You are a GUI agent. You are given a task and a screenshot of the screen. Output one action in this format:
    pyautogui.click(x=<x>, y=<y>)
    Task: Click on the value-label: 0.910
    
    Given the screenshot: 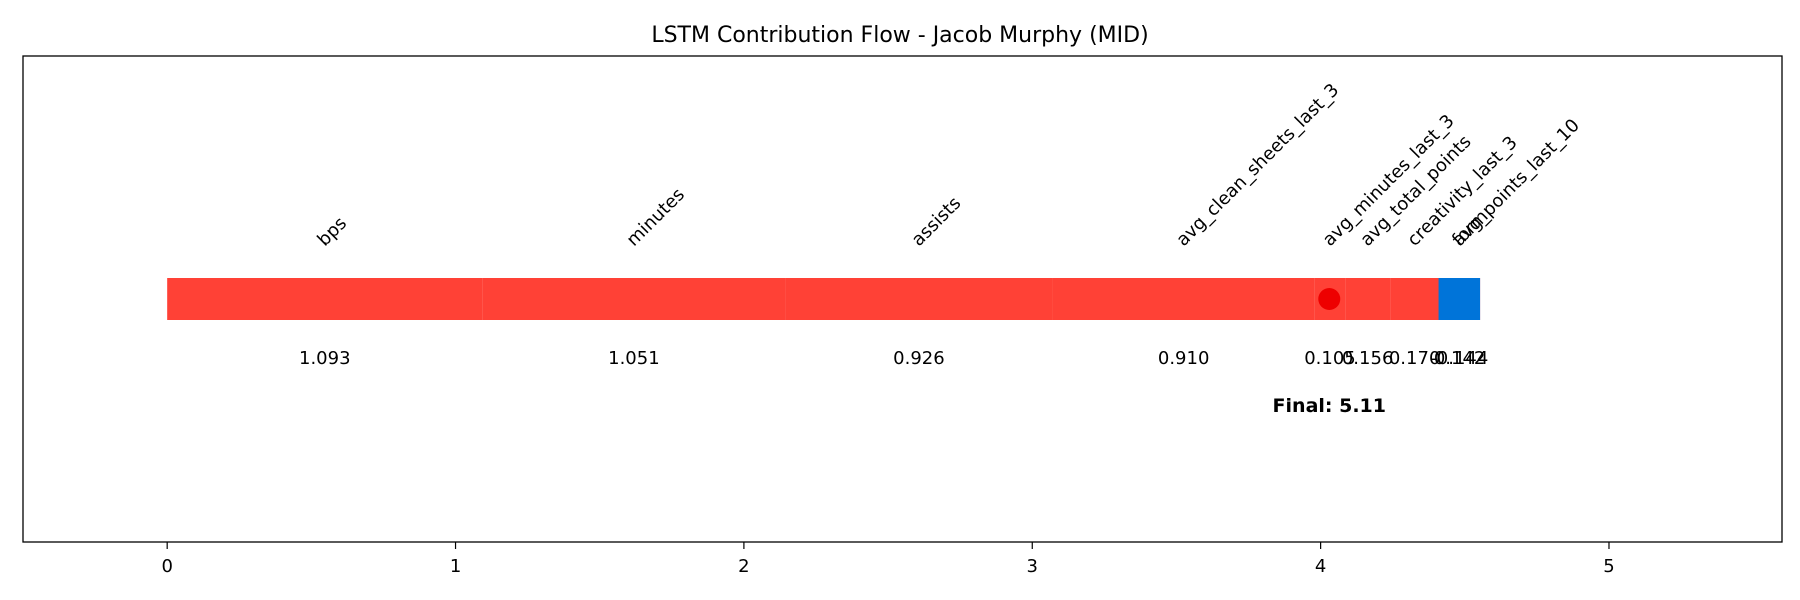 What is the action you would take?
    pyautogui.click(x=1184, y=358)
    